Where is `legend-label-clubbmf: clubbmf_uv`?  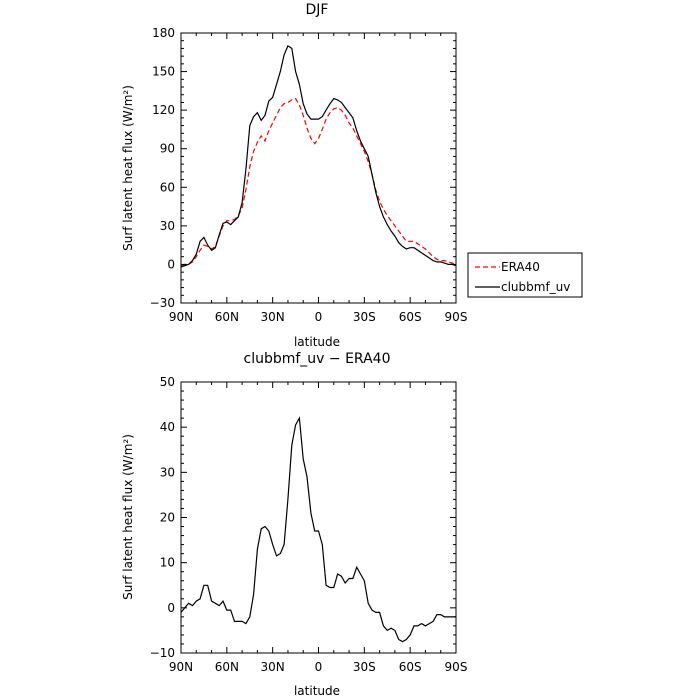
legend-label-clubbmf: clubbmf_uv is located at coordinates (535, 287).